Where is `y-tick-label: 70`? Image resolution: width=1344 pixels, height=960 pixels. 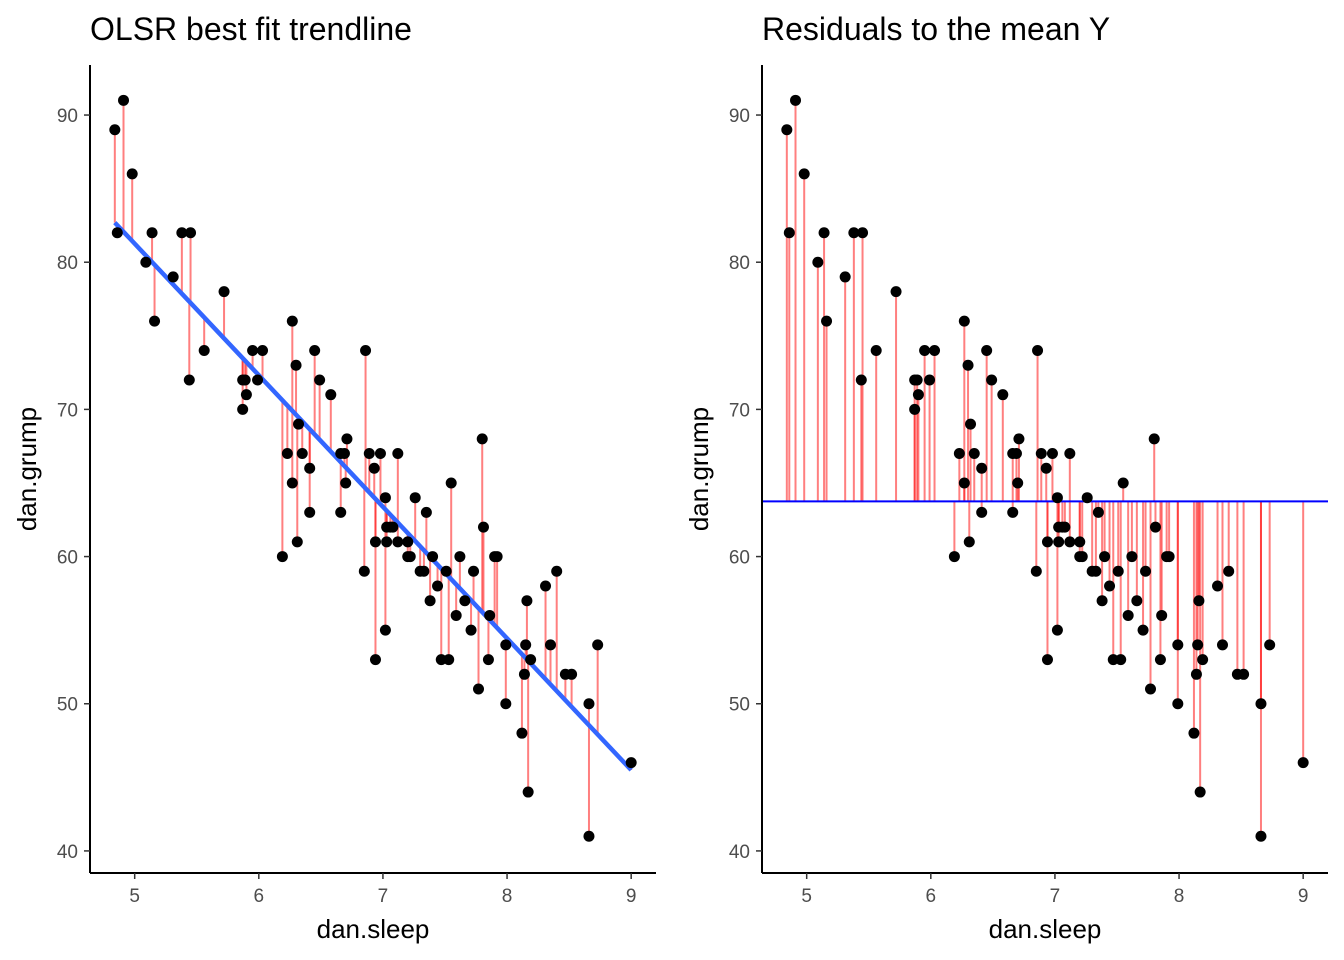
y-tick-label: 70 is located at coordinates (739, 410).